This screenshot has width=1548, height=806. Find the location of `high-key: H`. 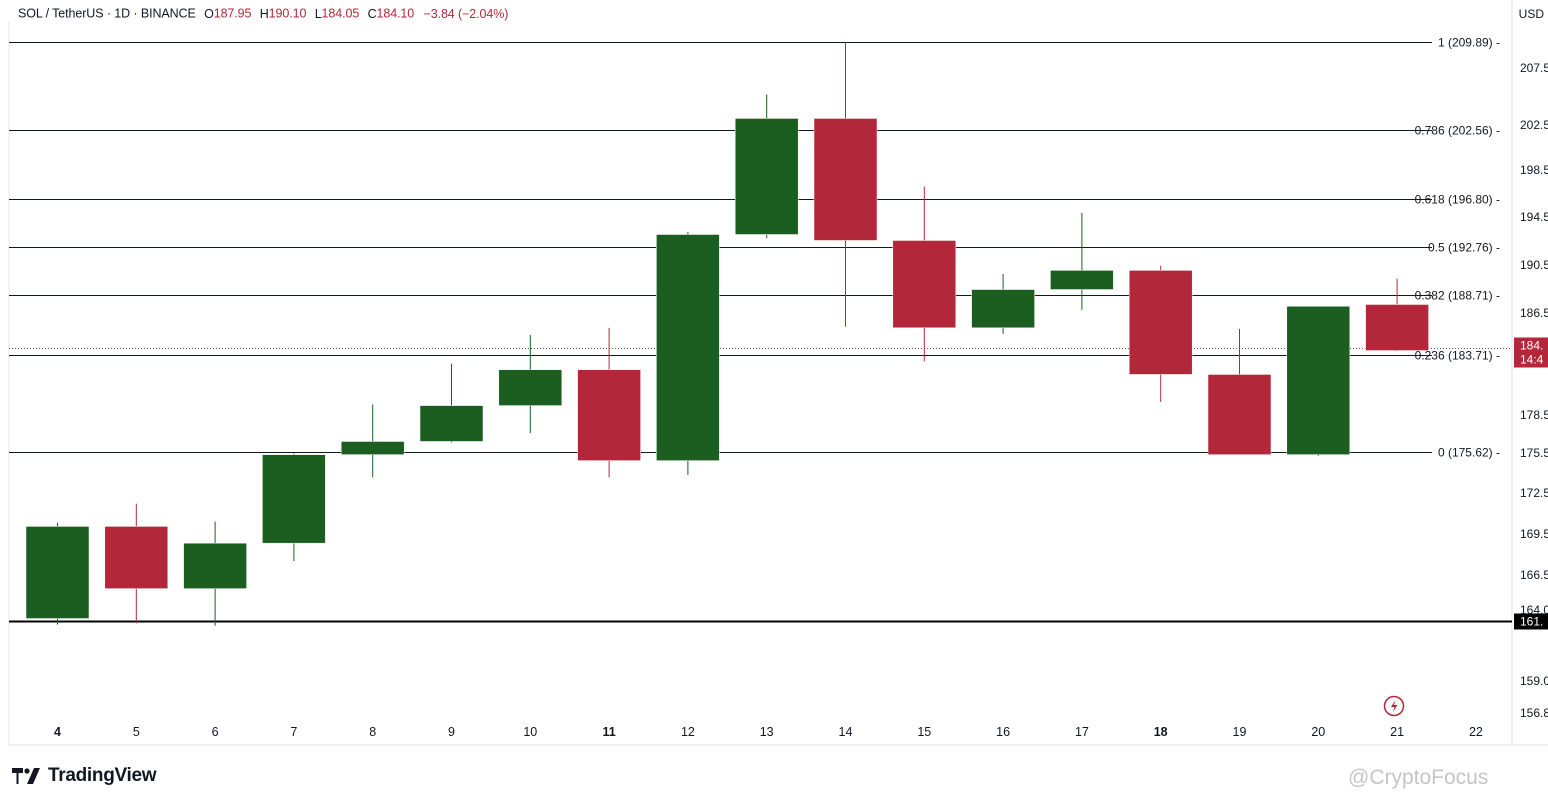

high-key: H is located at coordinates (264, 13).